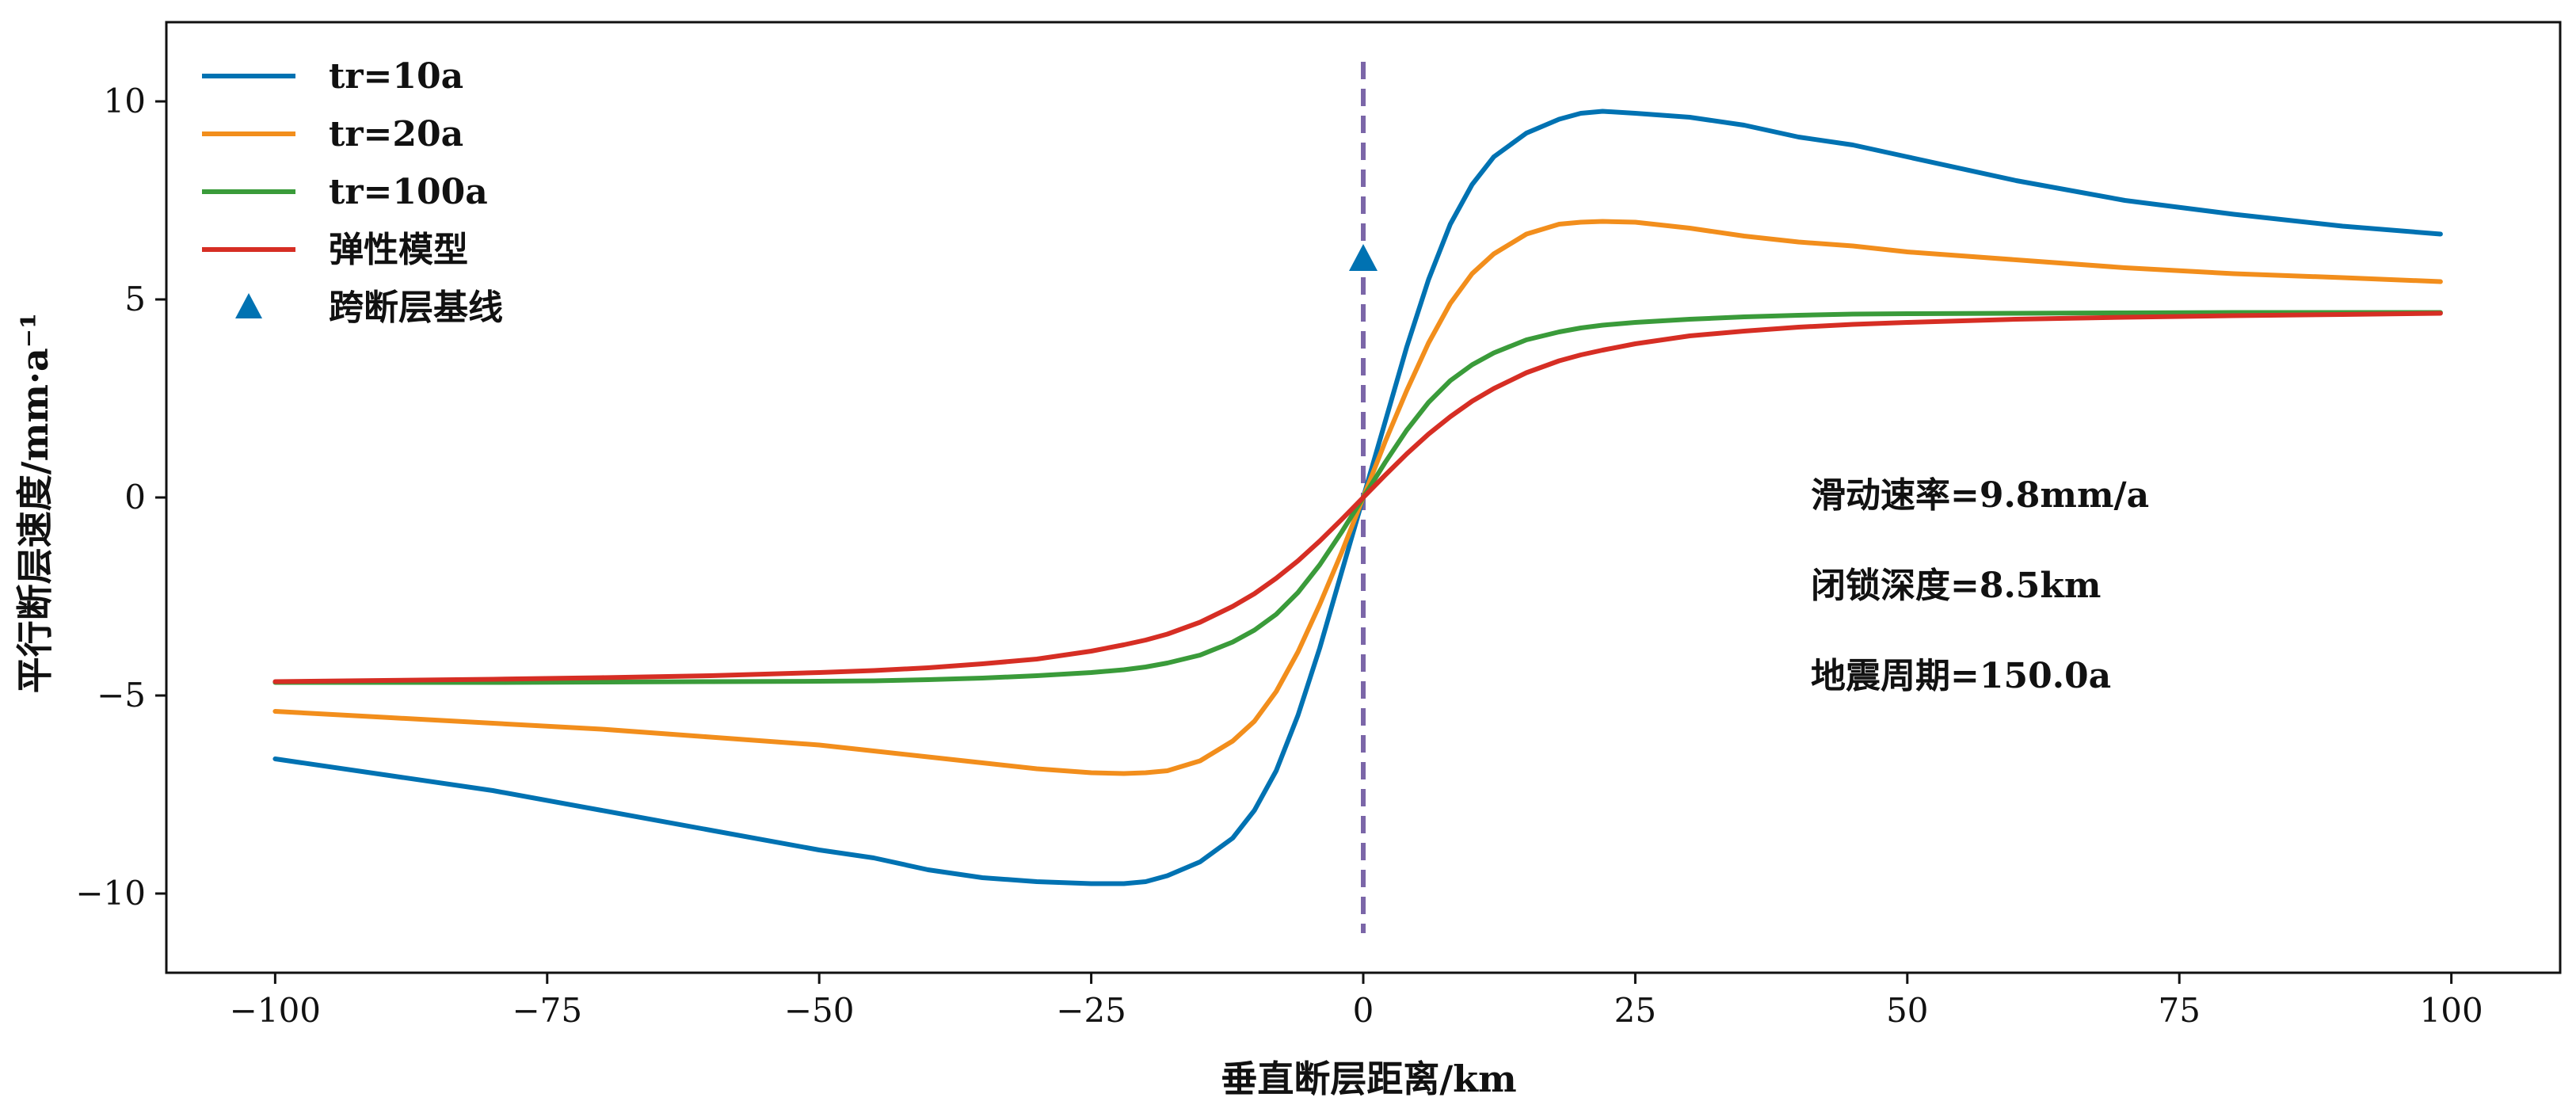 The width and height of the screenshot is (2576, 1109). Describe the element at coordinates (547, 1010) in the screenshot. I see `x-tick-label: −75` at that location.